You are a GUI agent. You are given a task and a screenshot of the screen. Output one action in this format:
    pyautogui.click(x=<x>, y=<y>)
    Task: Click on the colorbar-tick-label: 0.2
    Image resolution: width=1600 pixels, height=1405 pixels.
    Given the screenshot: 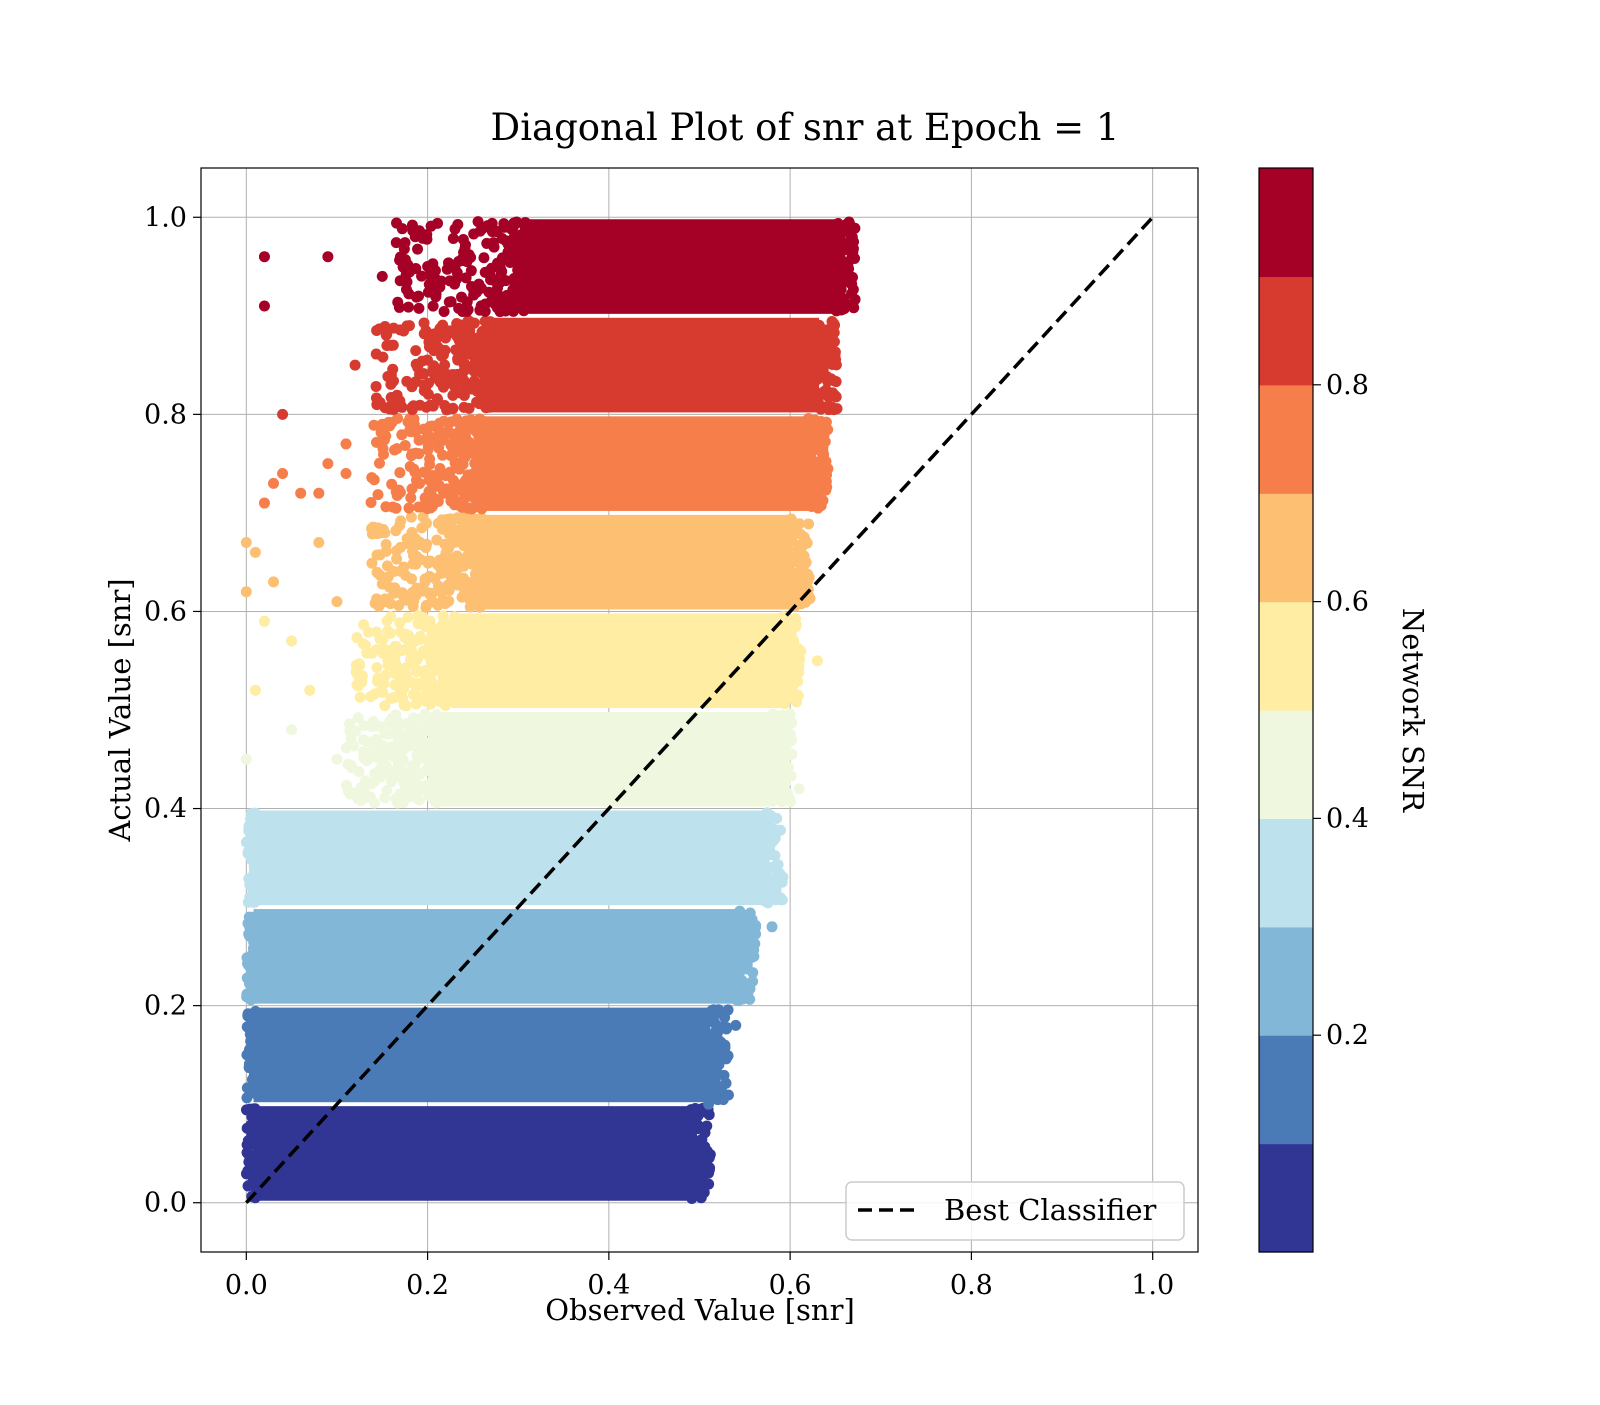 What is the action you would take?
    pyautogui.click(x=1347, y=1035)
    